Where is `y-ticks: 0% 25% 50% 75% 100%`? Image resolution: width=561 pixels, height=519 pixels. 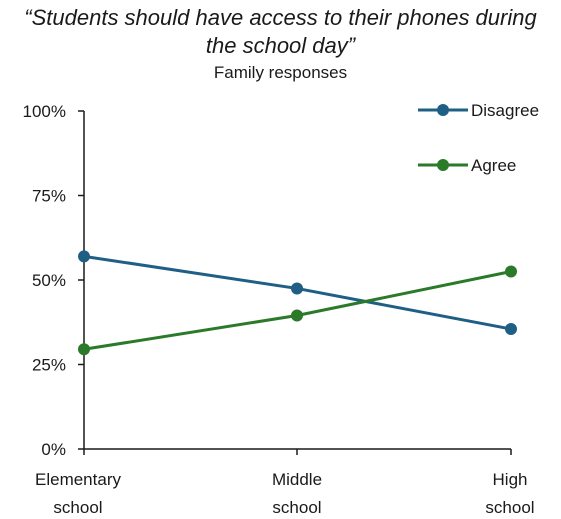 y-ticks: 0% 25% 50% 75% 100% is located at coordinates (53, 280).